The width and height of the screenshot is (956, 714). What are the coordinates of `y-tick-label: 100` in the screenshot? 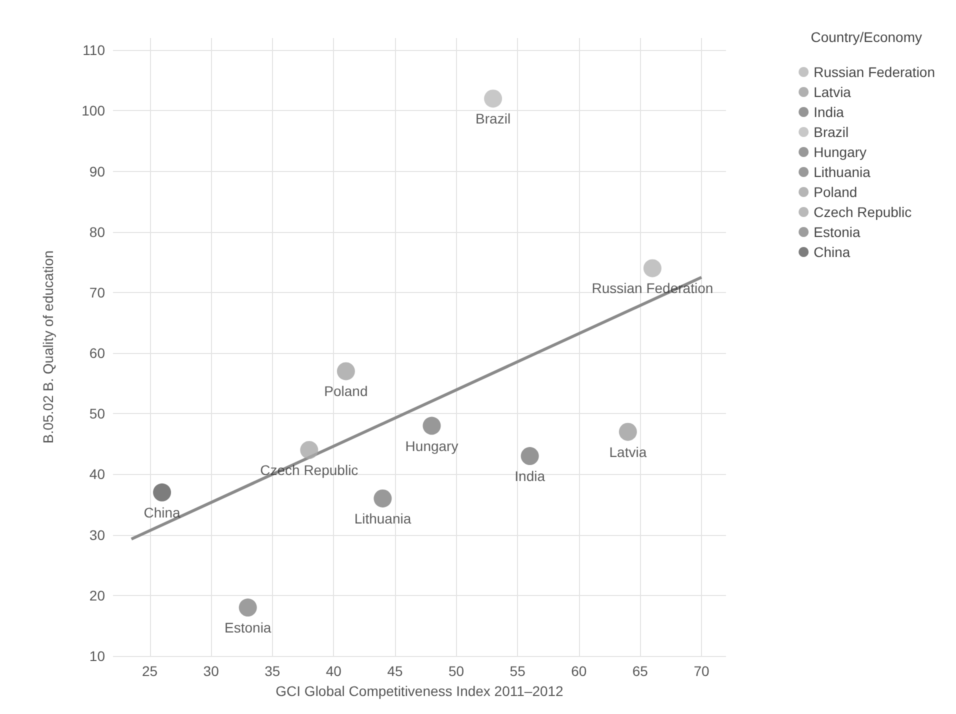 It's located at (94, 110).